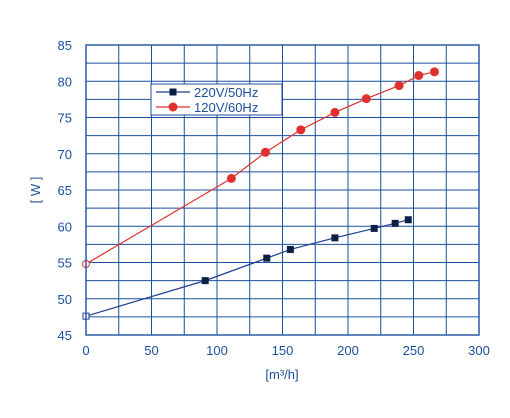 The image size is (510, 418). What do you see at coordinates (65, 154) in the screenshot?
I see `y-tick-label: 70` at bounding box center [65, 154].